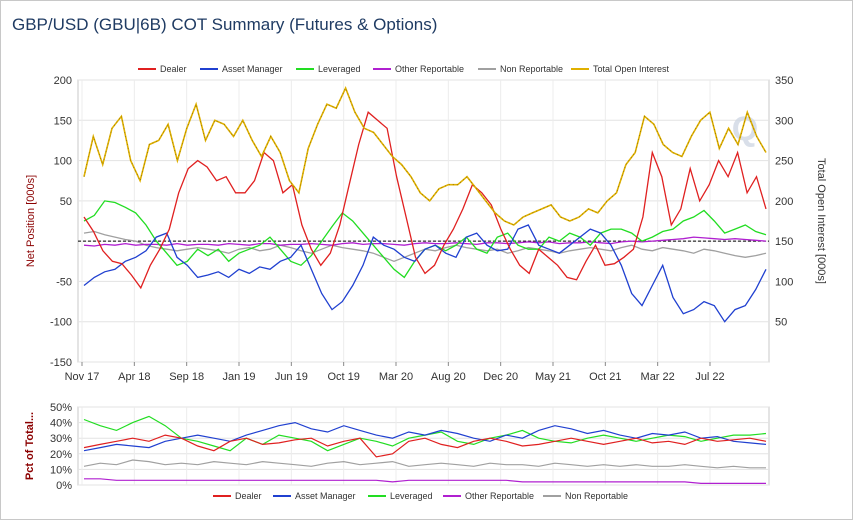 The height and width of the screenshot is (520, 853). What do you see at coordinates (784, 162) in the screenshot?
I see `y-right-tick-label: 250` at bounding box center [784, 162].